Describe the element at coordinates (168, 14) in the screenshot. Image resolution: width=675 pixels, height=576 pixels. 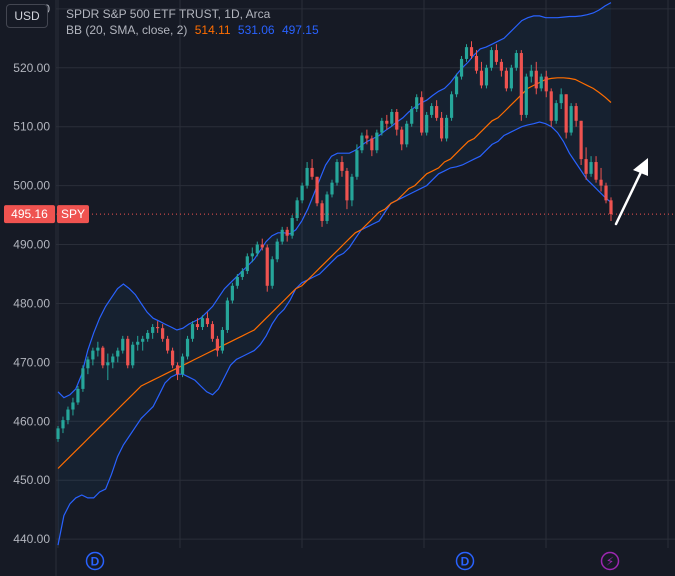
I see `symbol-title: SPDR S&P 500 ETF TRUST, 1D, Arca` at that location.